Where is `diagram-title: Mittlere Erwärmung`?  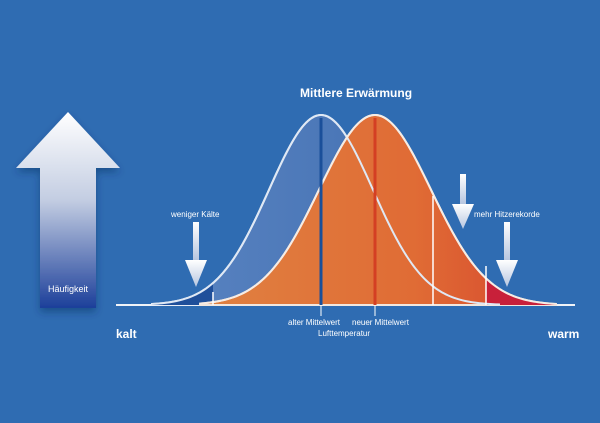 diagram-title: Mittlere Erwärmung is located at coordinates (356, 93).